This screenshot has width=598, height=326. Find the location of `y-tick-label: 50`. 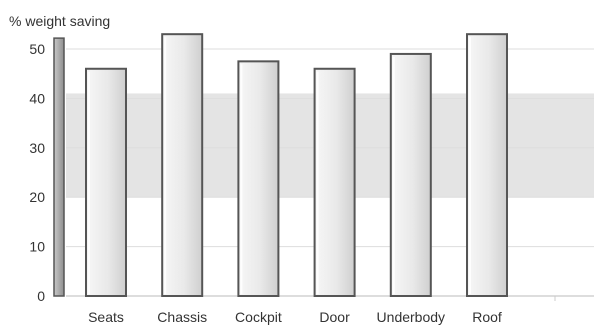

y-tick-label: 50 is located at coordinates (37, 49).